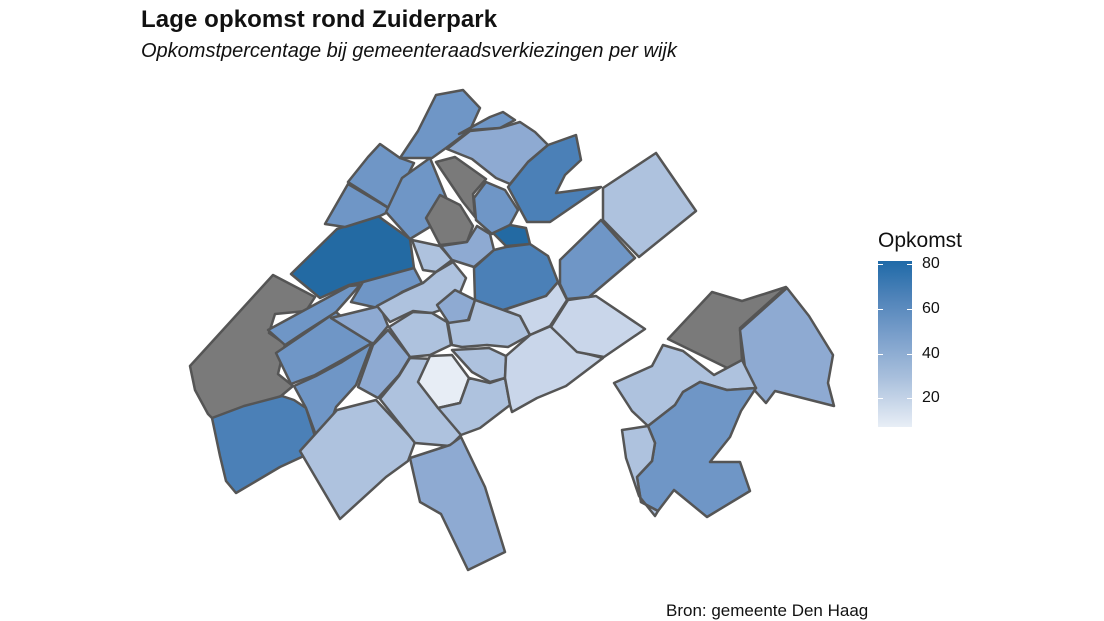 This screenshot has height=621, width=1104. What do you see at coordinates (931, 263) in the screenshot?
I see `legend-label-80: 80` at bounding box center [931, 263].